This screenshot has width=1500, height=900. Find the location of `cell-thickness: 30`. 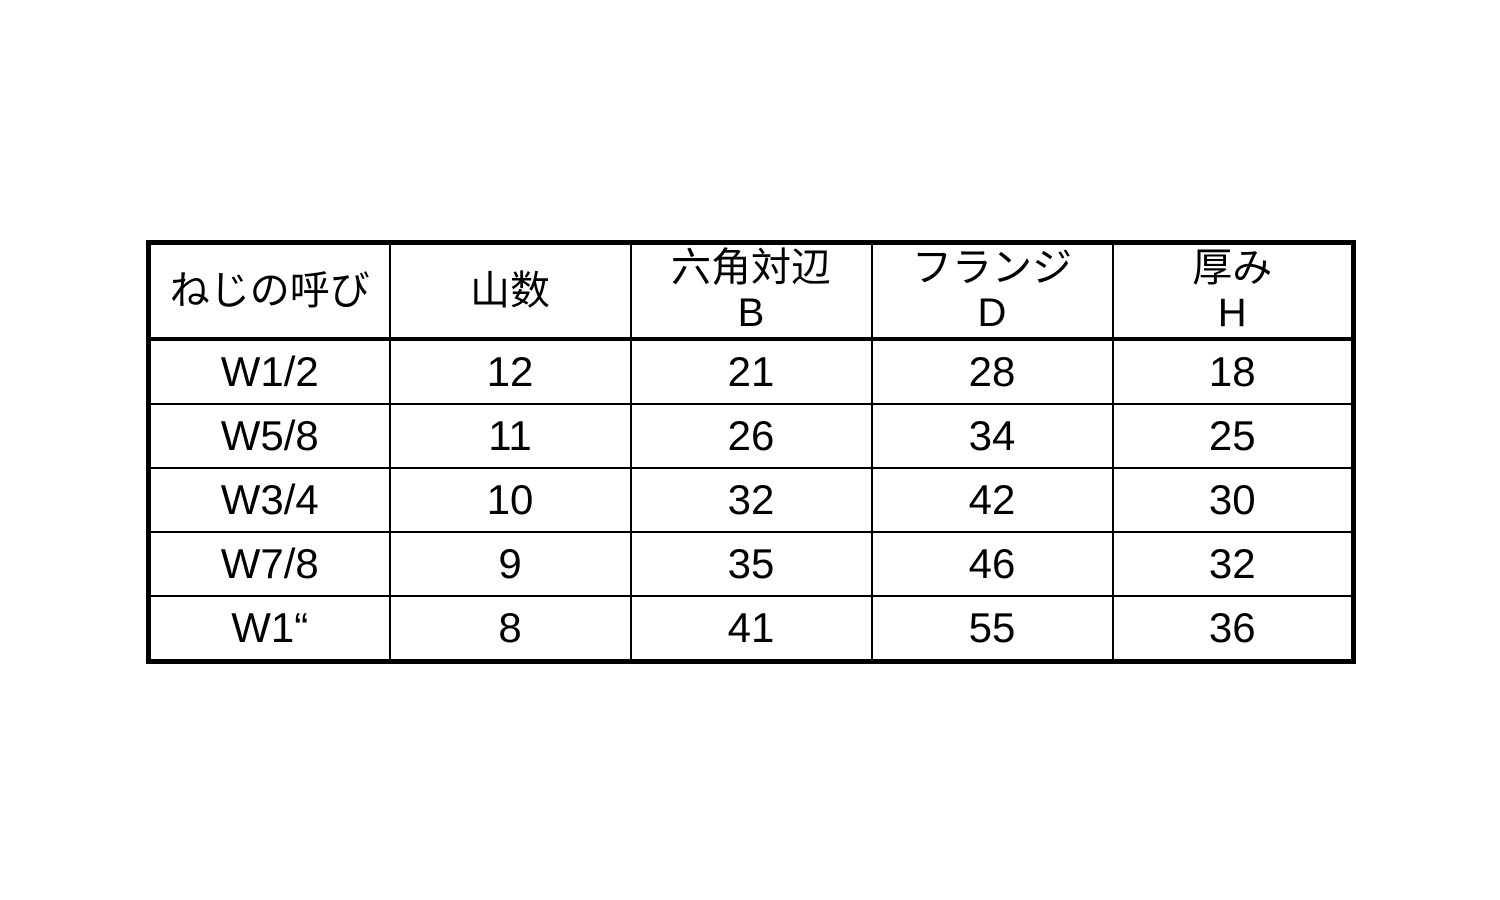

cell-thickness: 30 is located at coordinates (1233, 500).